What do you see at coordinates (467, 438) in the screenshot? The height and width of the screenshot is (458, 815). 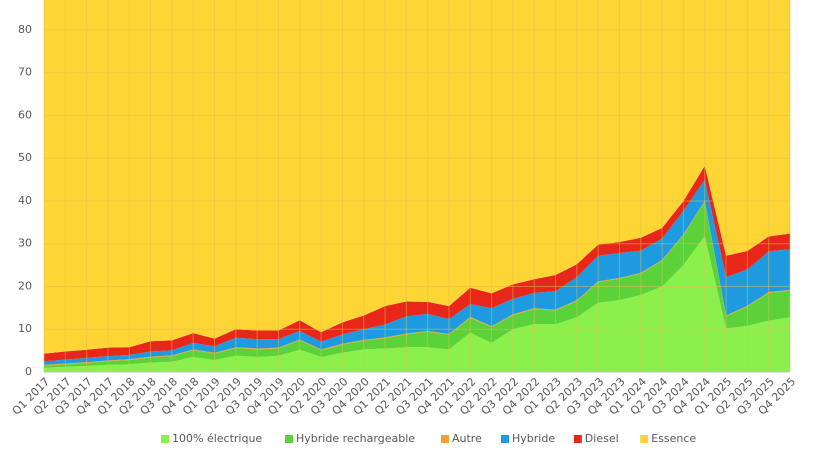 I see `legend-label: Autre` at bounding box center [467, 438].